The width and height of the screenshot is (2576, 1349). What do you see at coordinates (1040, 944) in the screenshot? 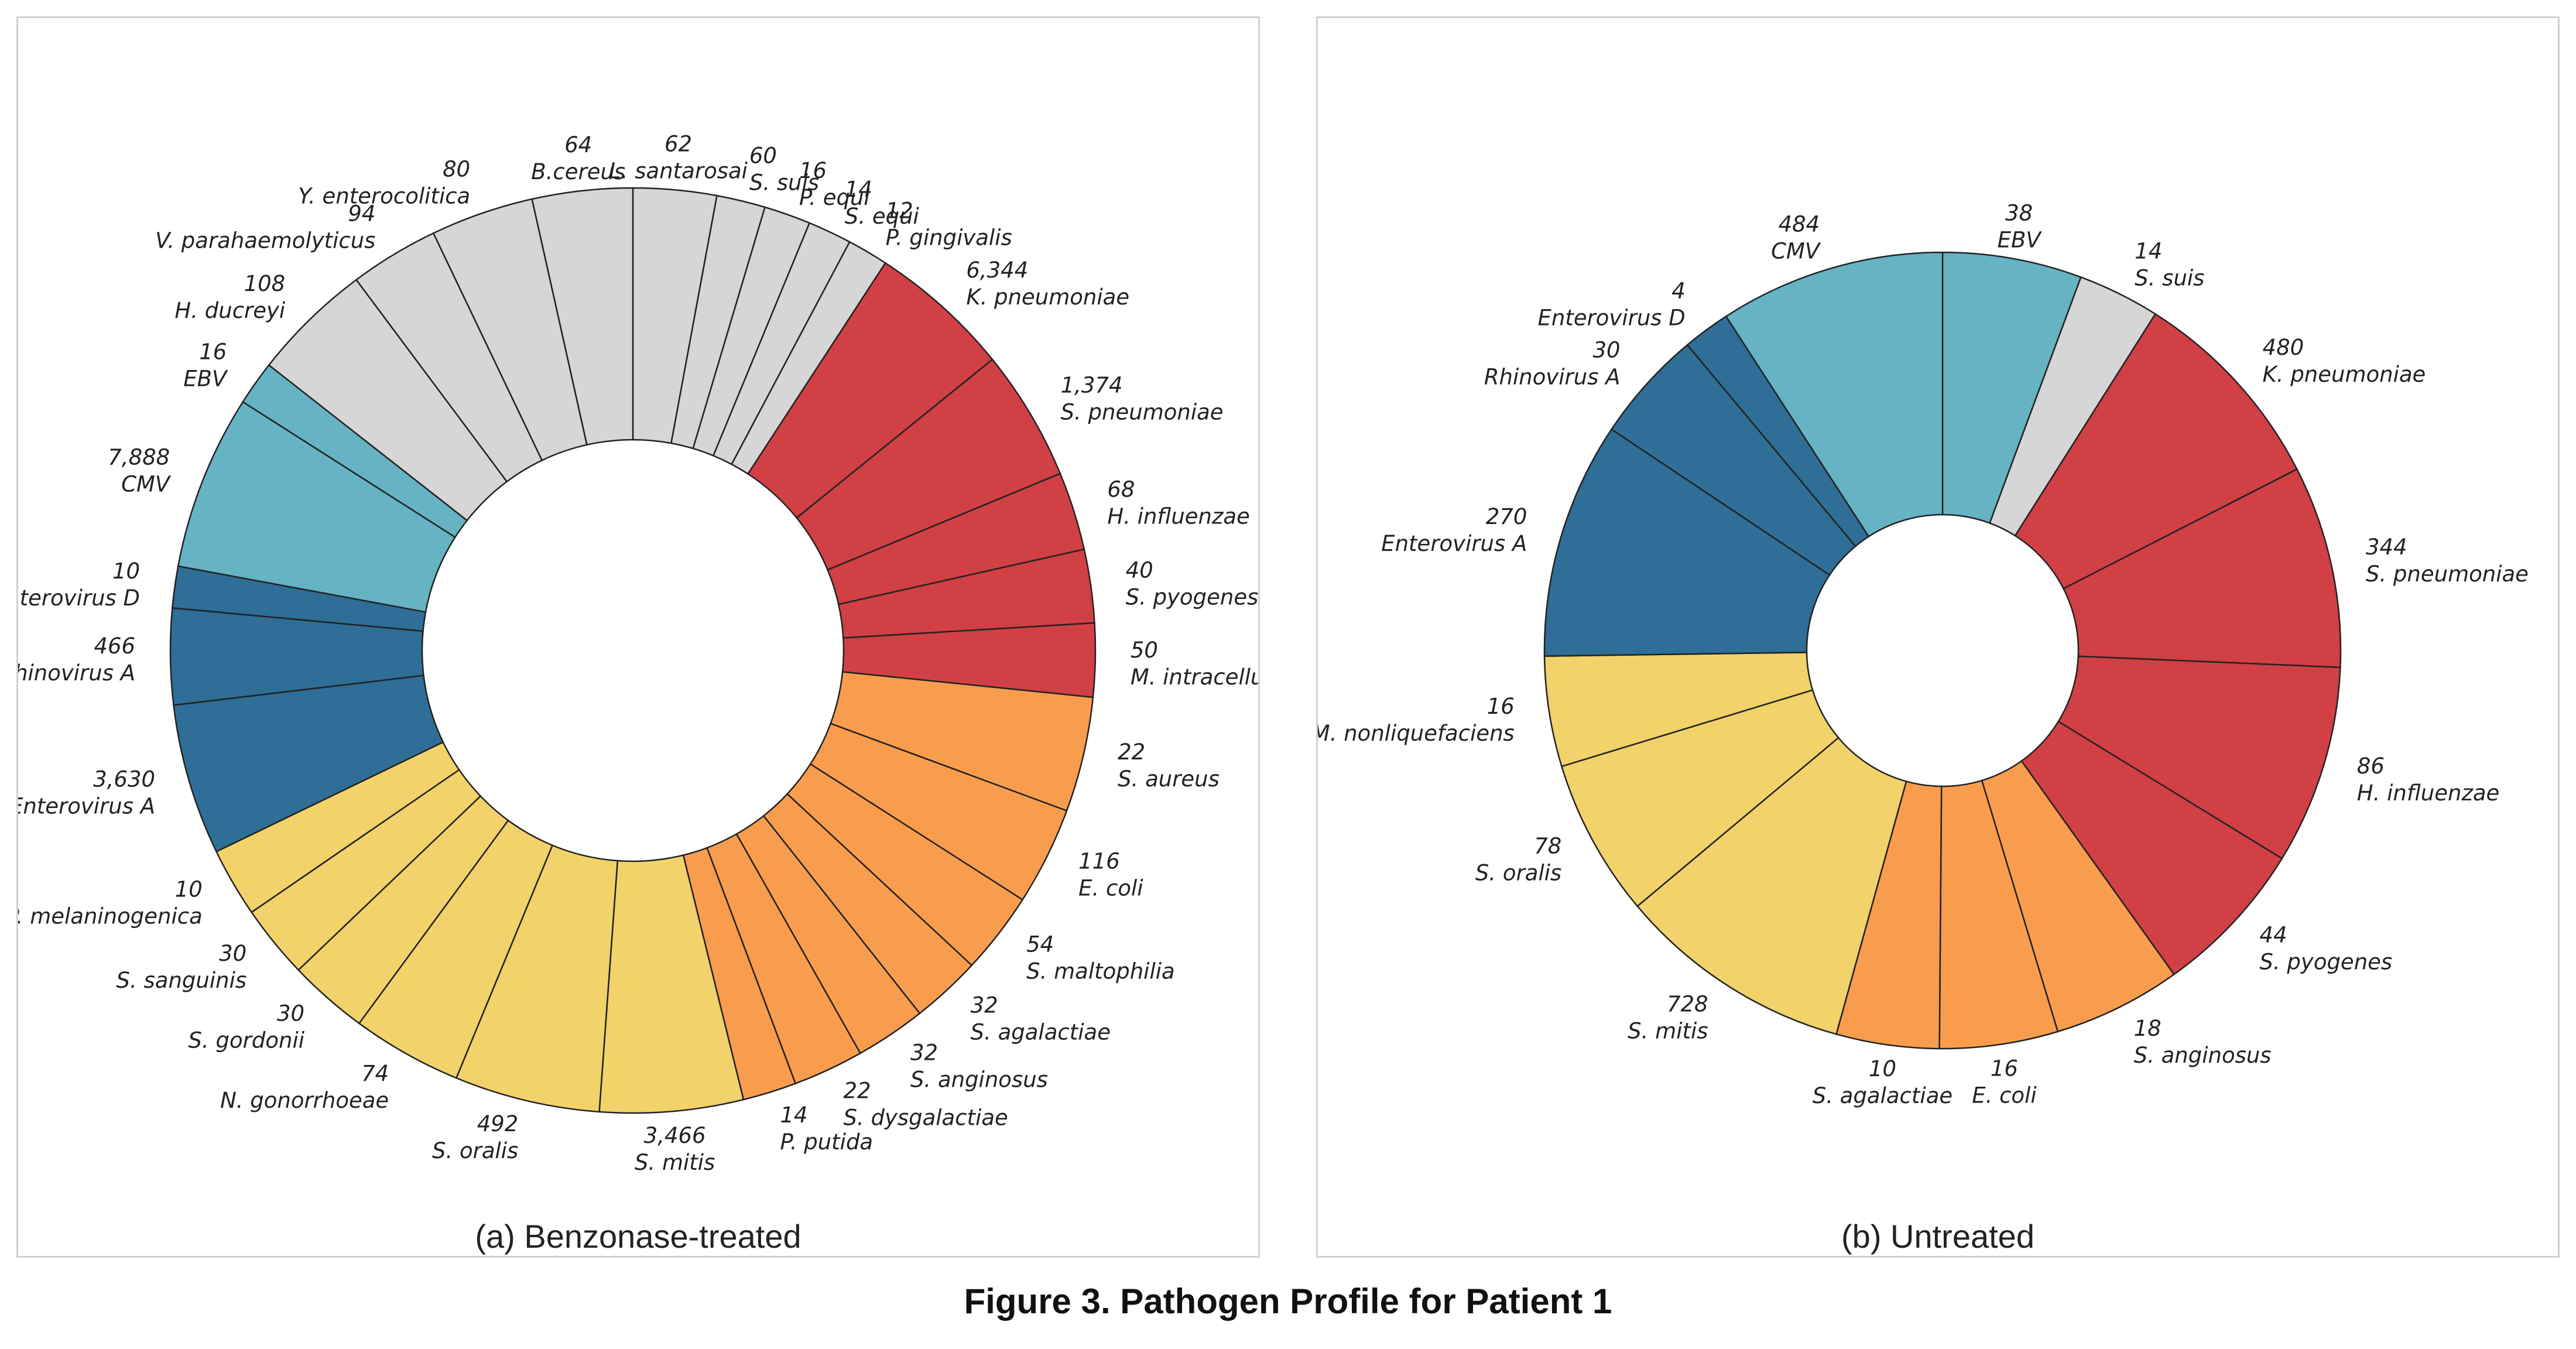
I see `slice-value-label: 54` at bounding box center [1040, 944].